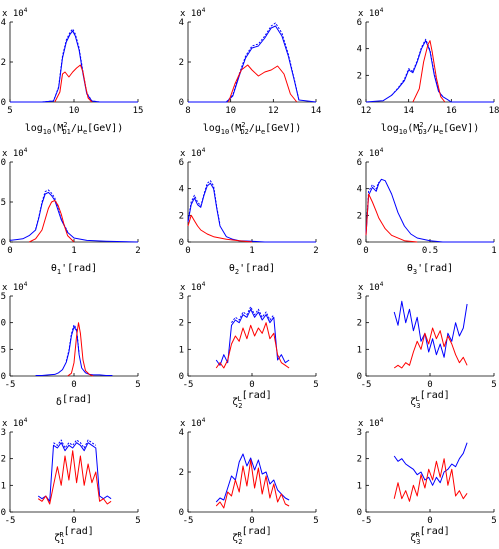  What do you see at coordinates (3, 324) in the screenshot?
I see `y-tick-label: 10` at bounding box center [3, 324].